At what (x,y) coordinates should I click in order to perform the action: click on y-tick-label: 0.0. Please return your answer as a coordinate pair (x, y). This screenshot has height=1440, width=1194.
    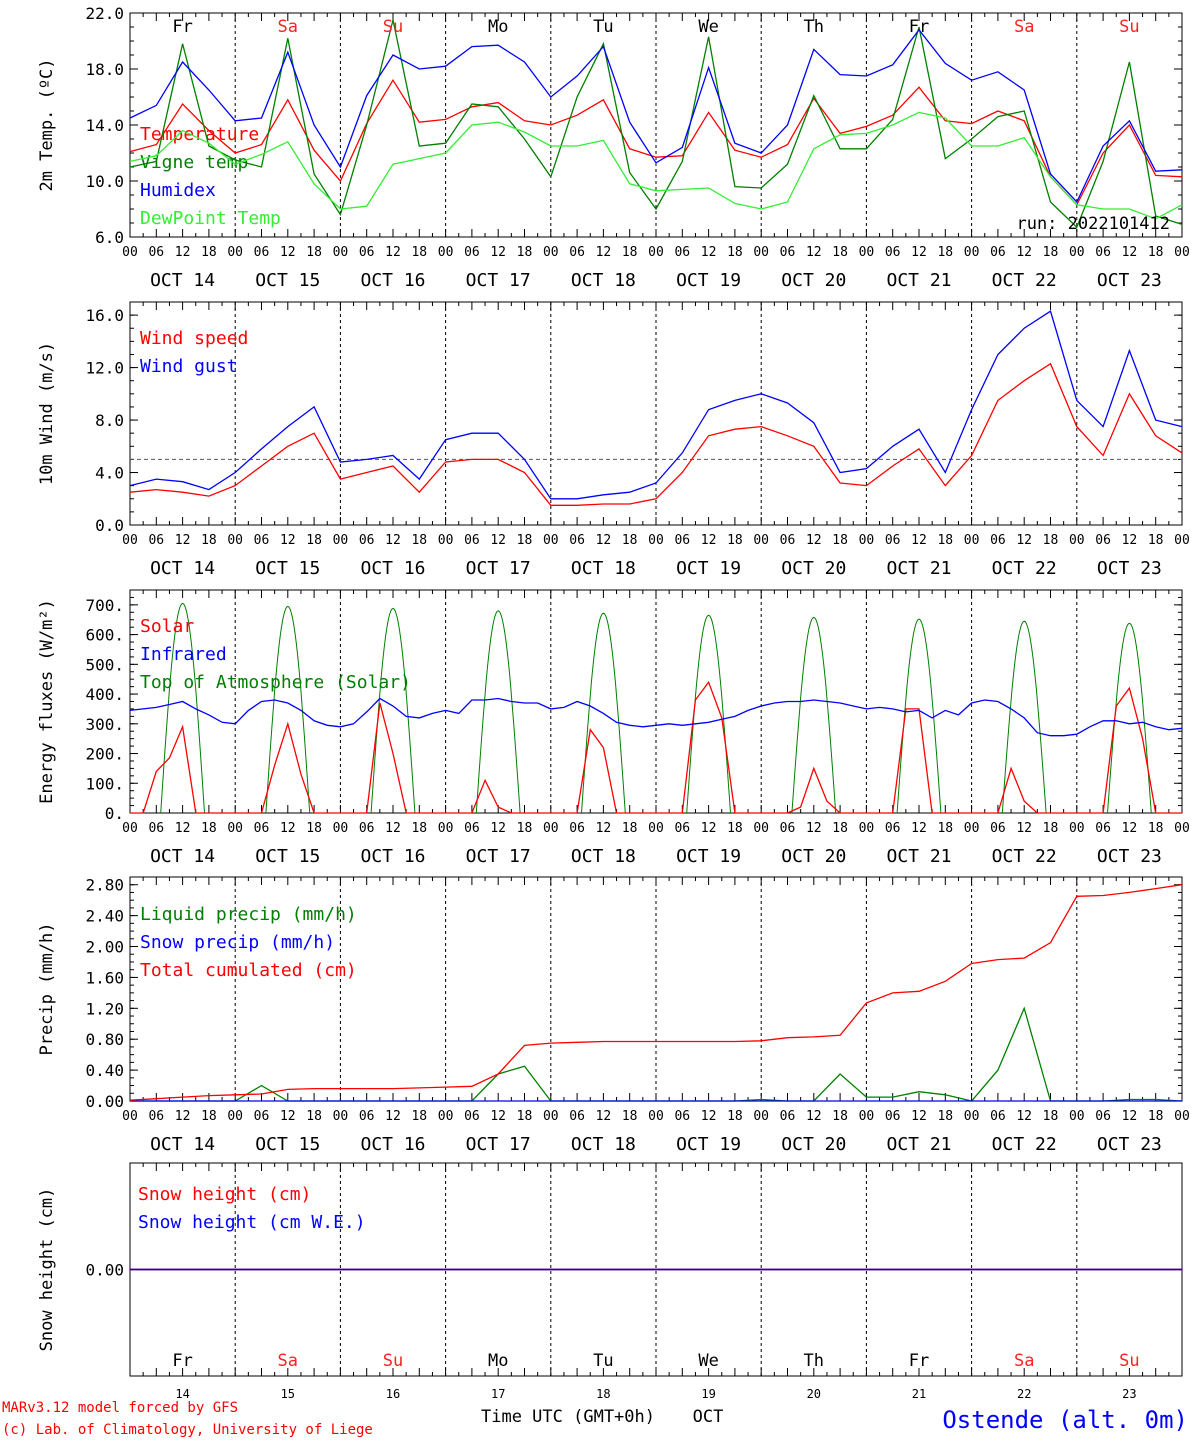
    Looking at the image, I should click on (109, 525).